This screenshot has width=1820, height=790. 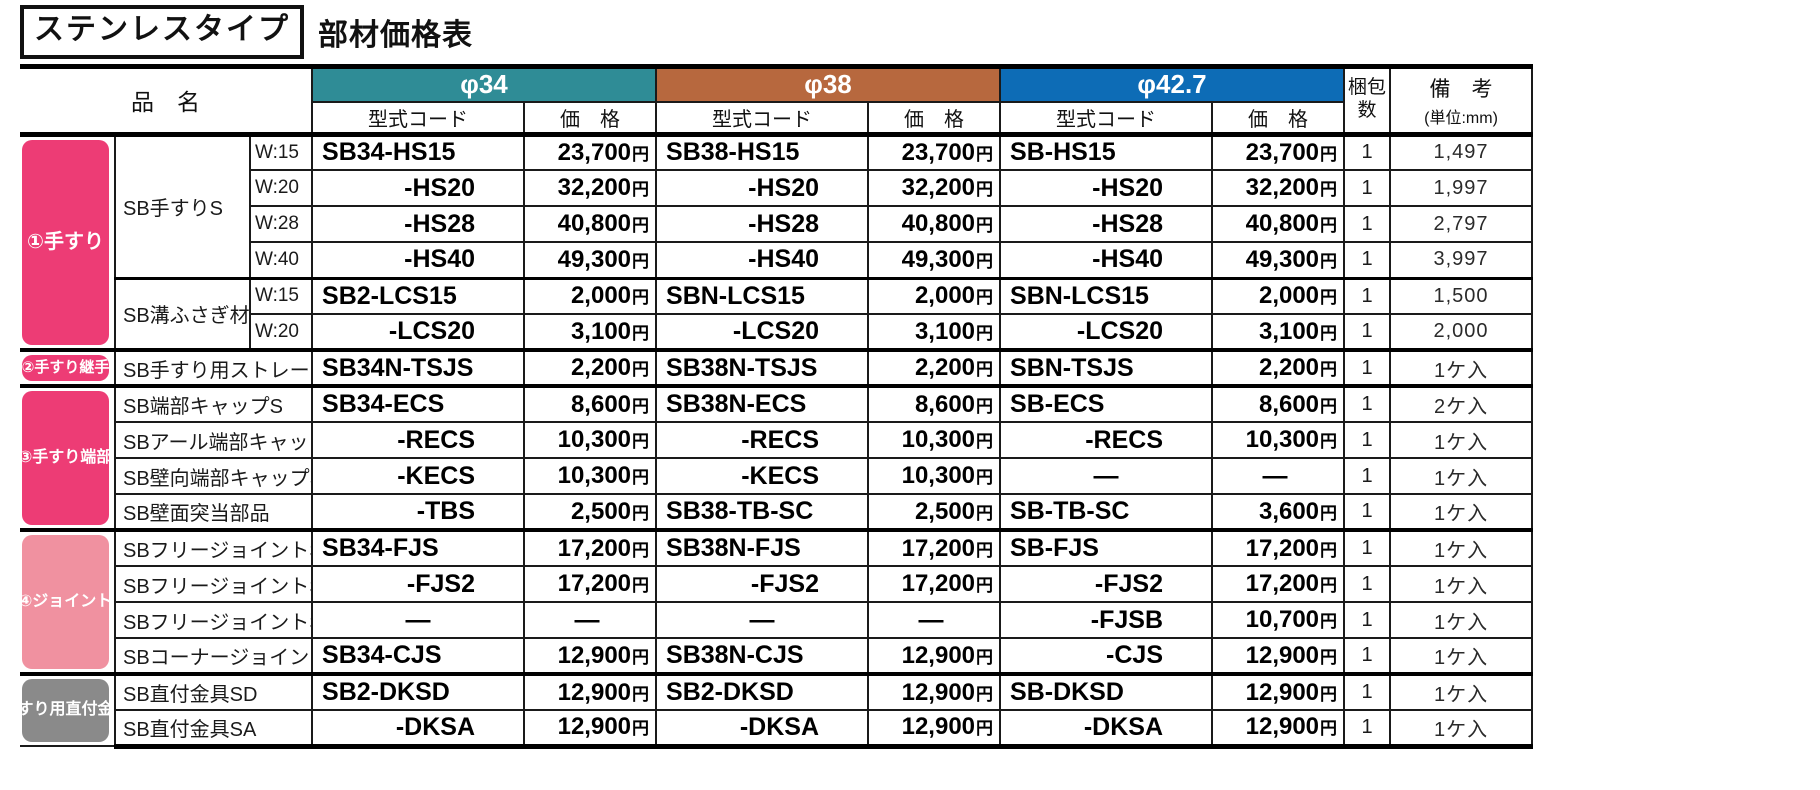 I want to click on code-phi34: SB34-CJS, so click(x=418, y=656).